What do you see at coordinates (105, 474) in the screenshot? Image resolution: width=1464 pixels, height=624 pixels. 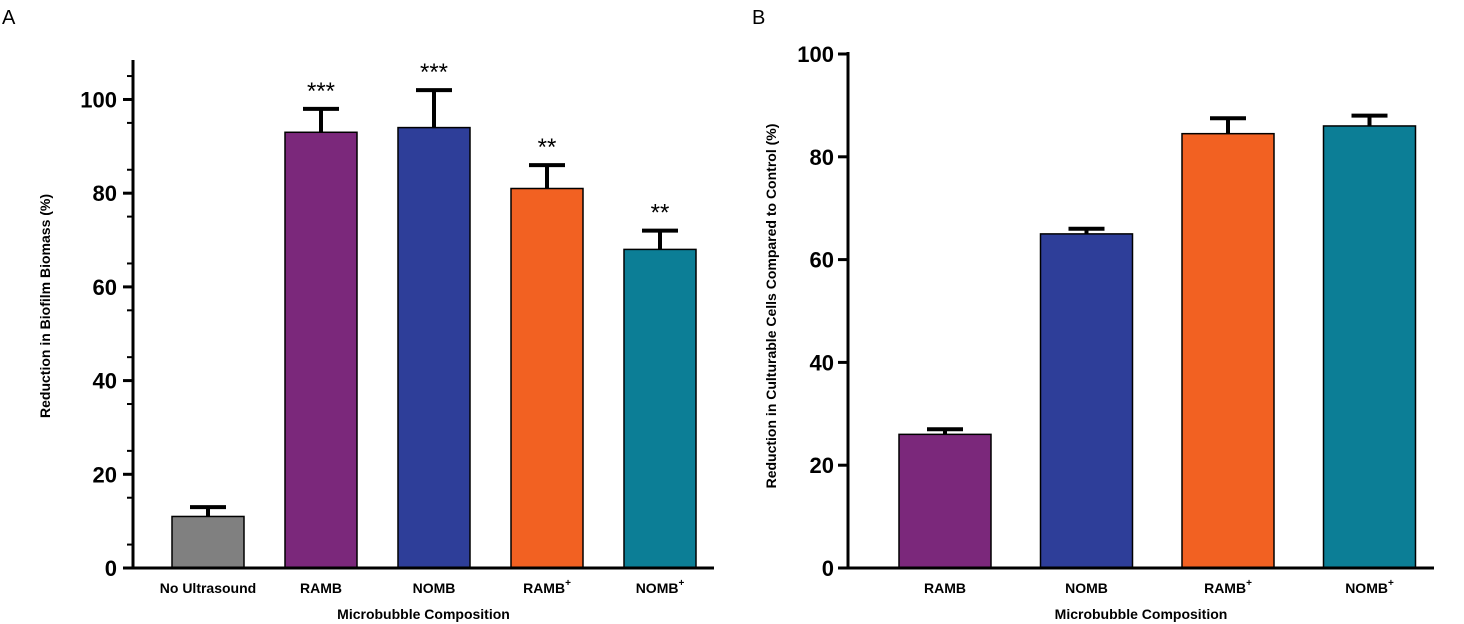 I see `p1-y-tick-label-1: 20` at bounding box center [105, 474].